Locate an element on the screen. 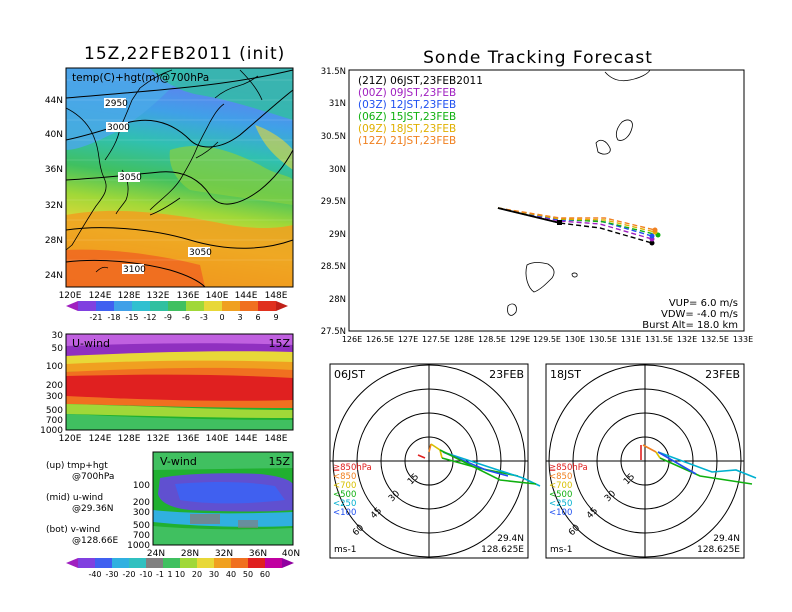 This screenshot has height=612, width=792. svg-text: -12 is located at coordinates (149, 317).